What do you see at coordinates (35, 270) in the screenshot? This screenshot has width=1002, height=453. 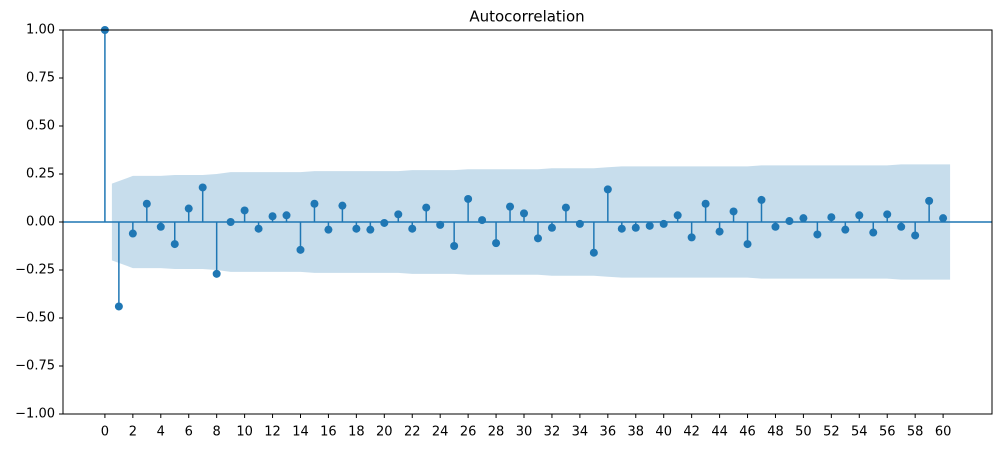 I see `y-tick-label: −0.25` at bounding box center [35, 270].